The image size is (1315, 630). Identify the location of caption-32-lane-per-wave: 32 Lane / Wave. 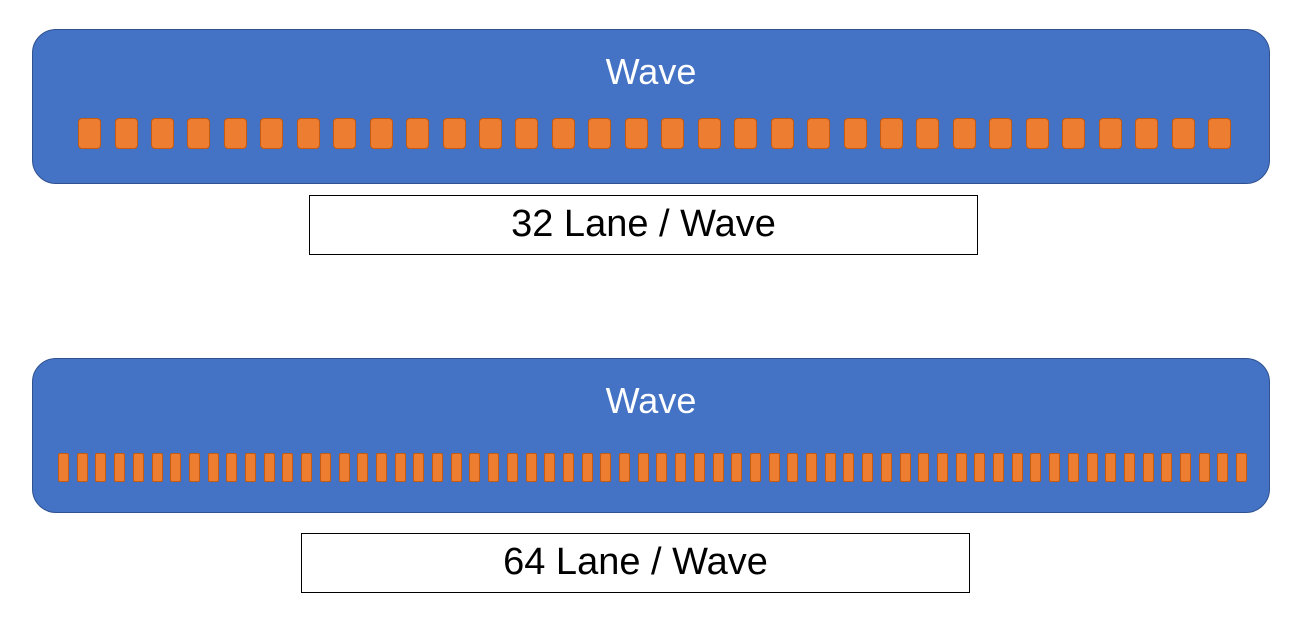
(643, 225).